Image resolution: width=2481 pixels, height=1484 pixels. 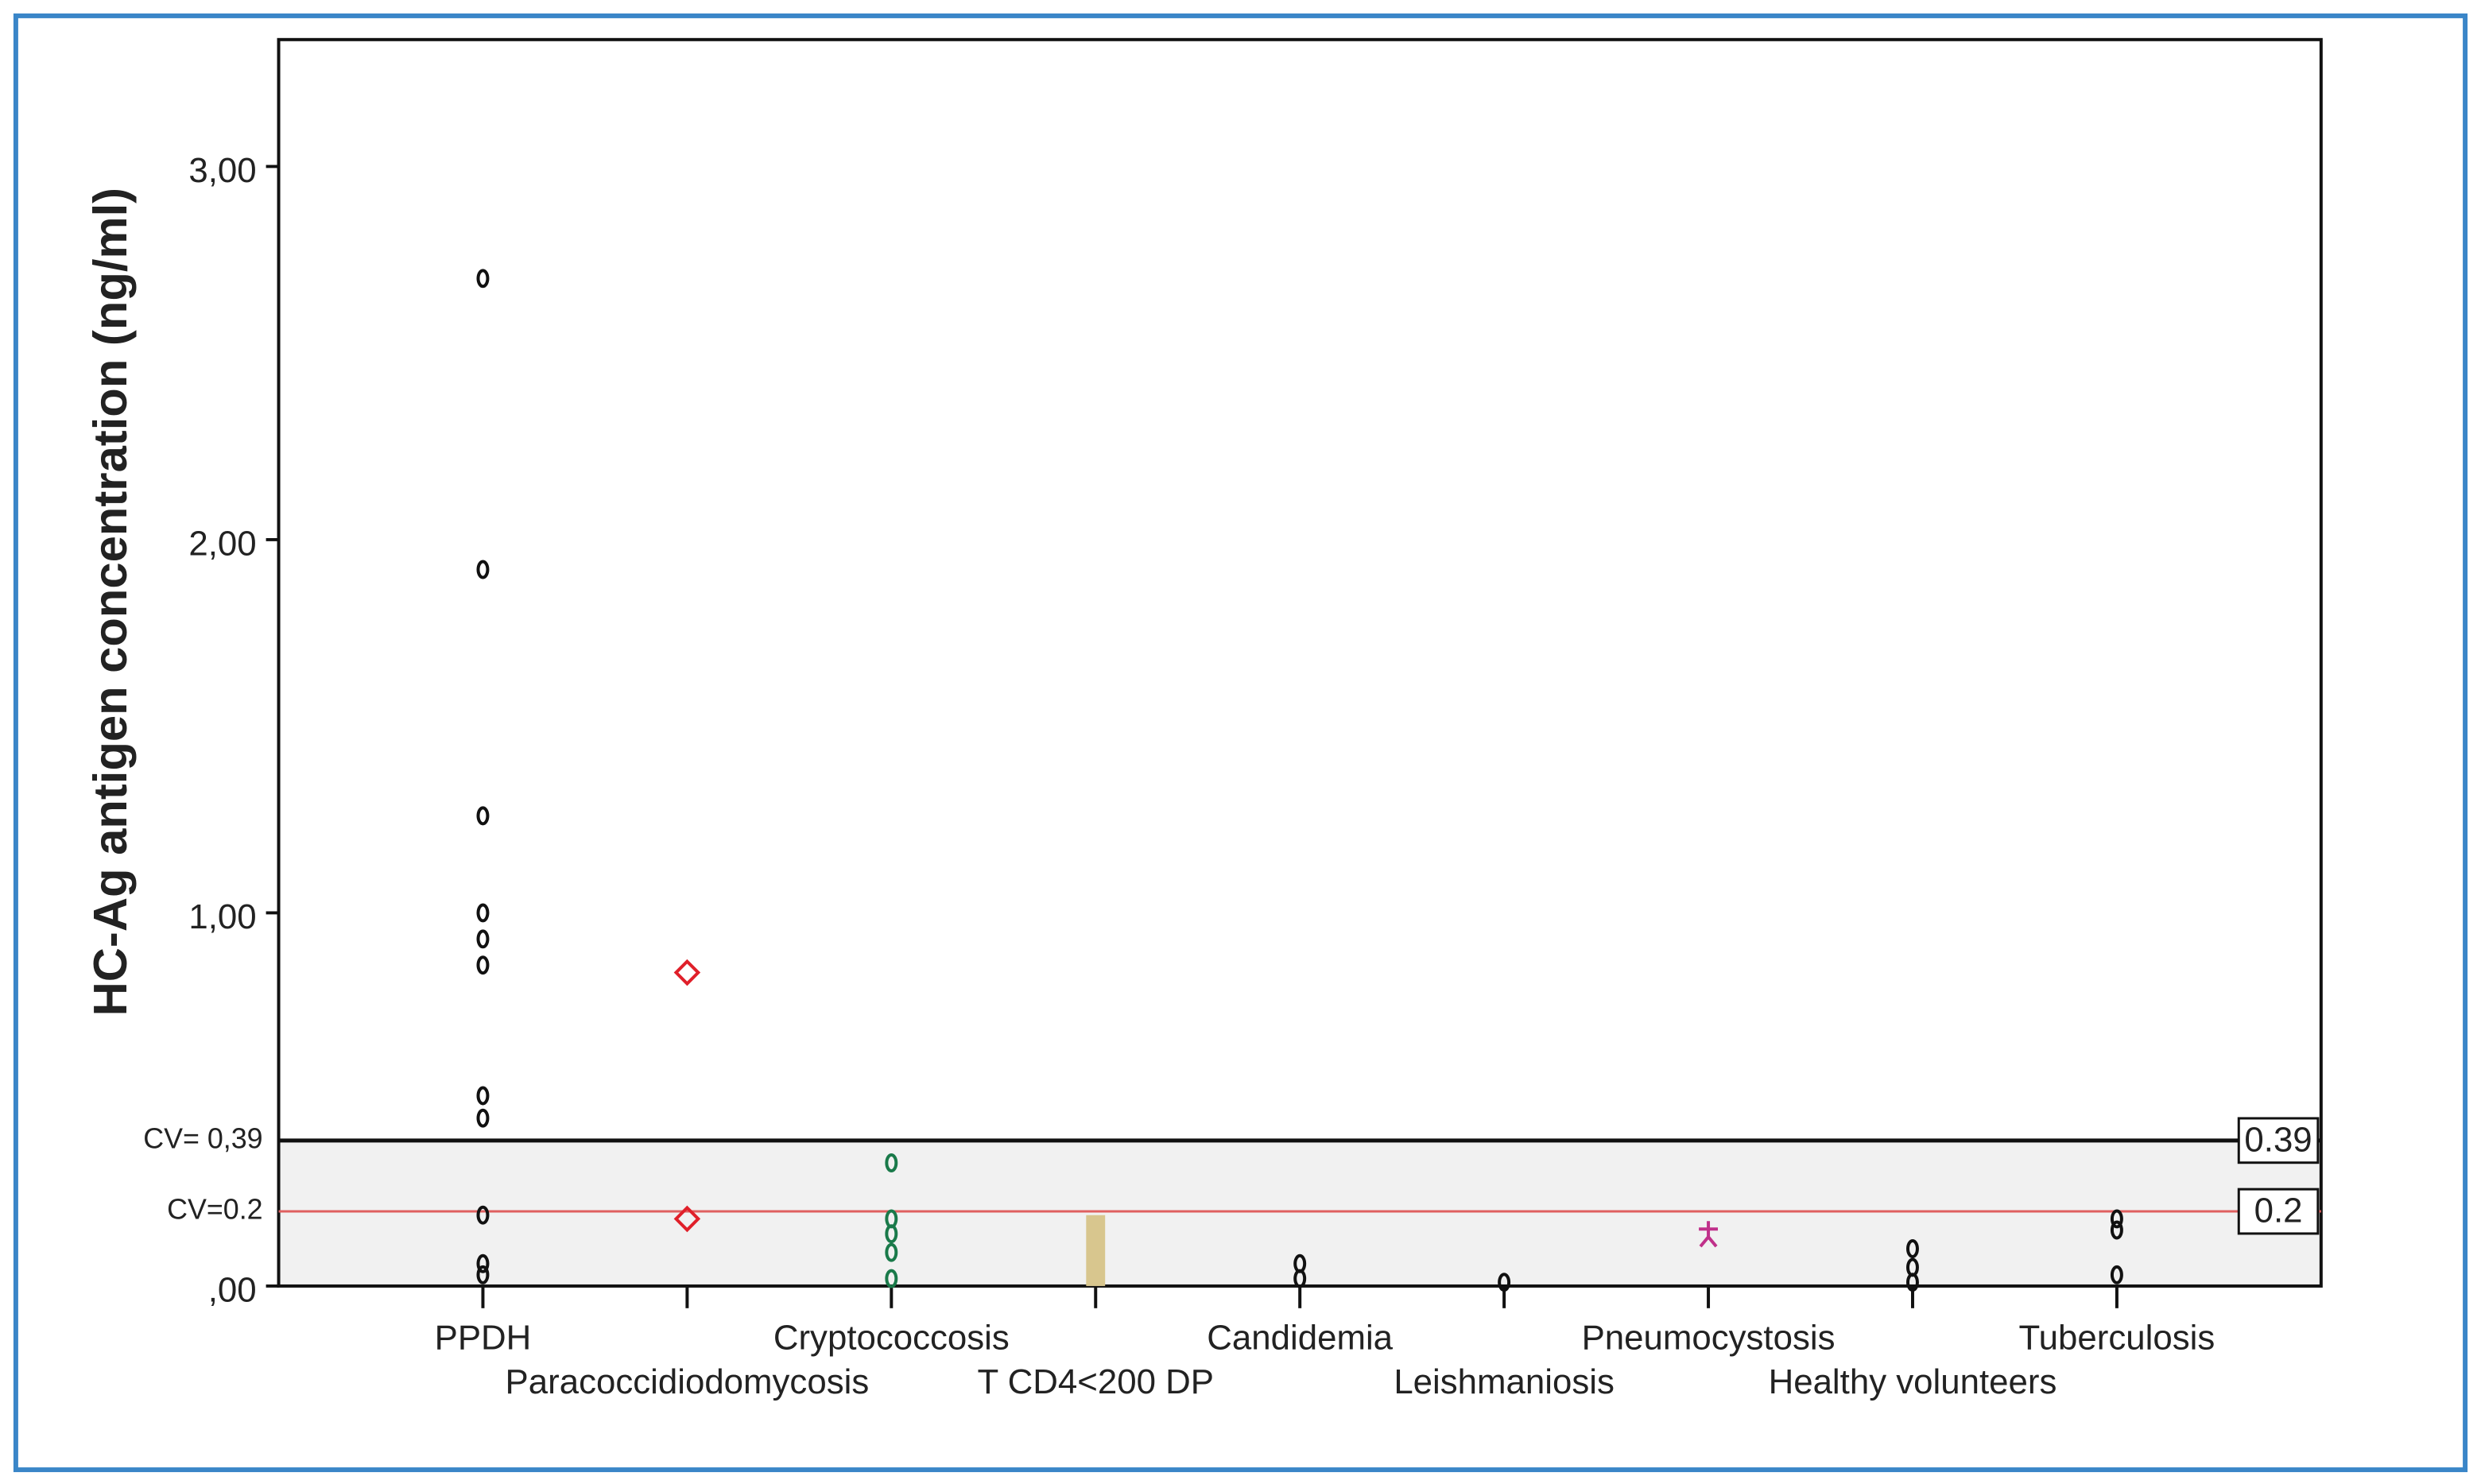 I want to click on x-tick-label: PPDH, so click(x=483, y=1337).